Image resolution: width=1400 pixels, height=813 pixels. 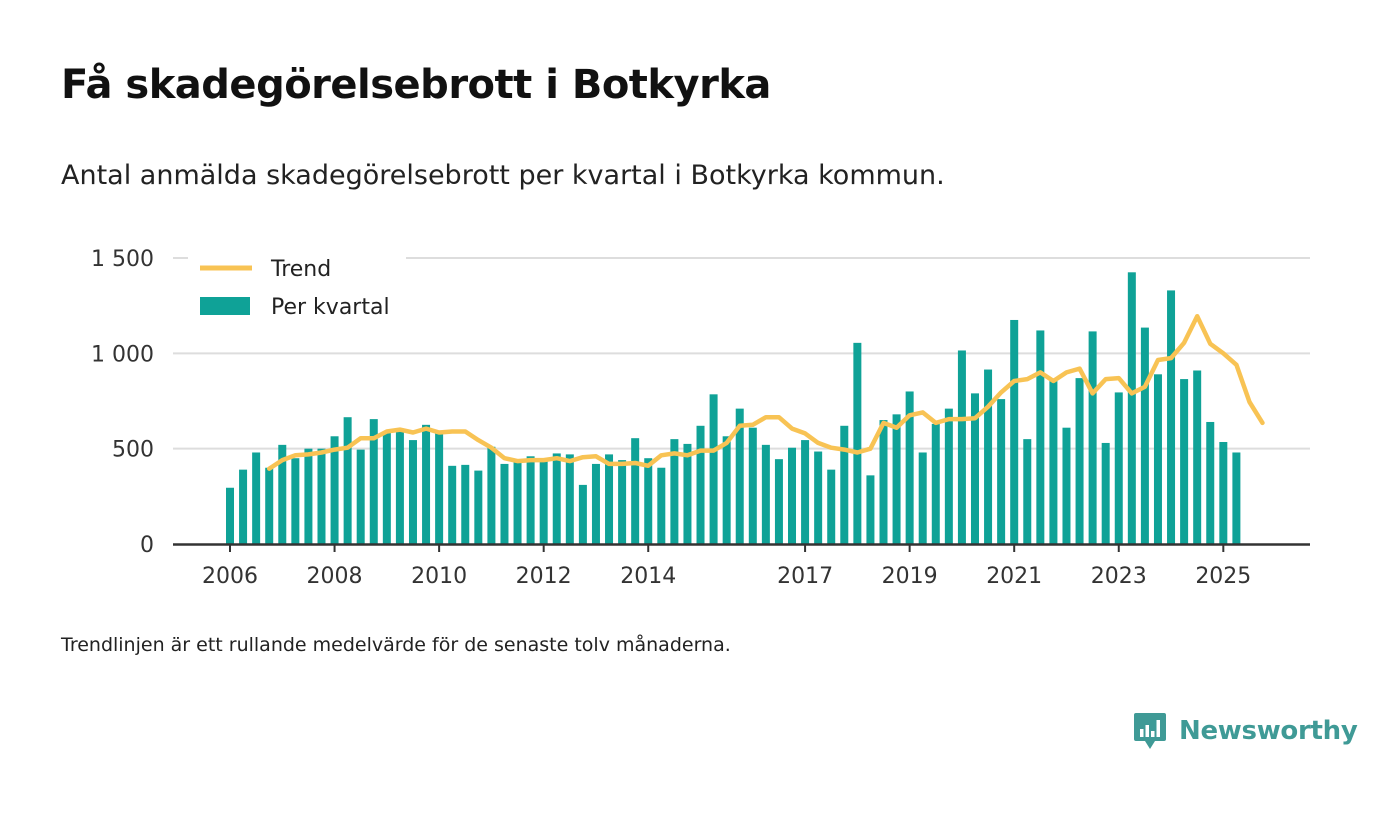 I want to click on legend-trend-label: Trend, so click(x=300, y=269).